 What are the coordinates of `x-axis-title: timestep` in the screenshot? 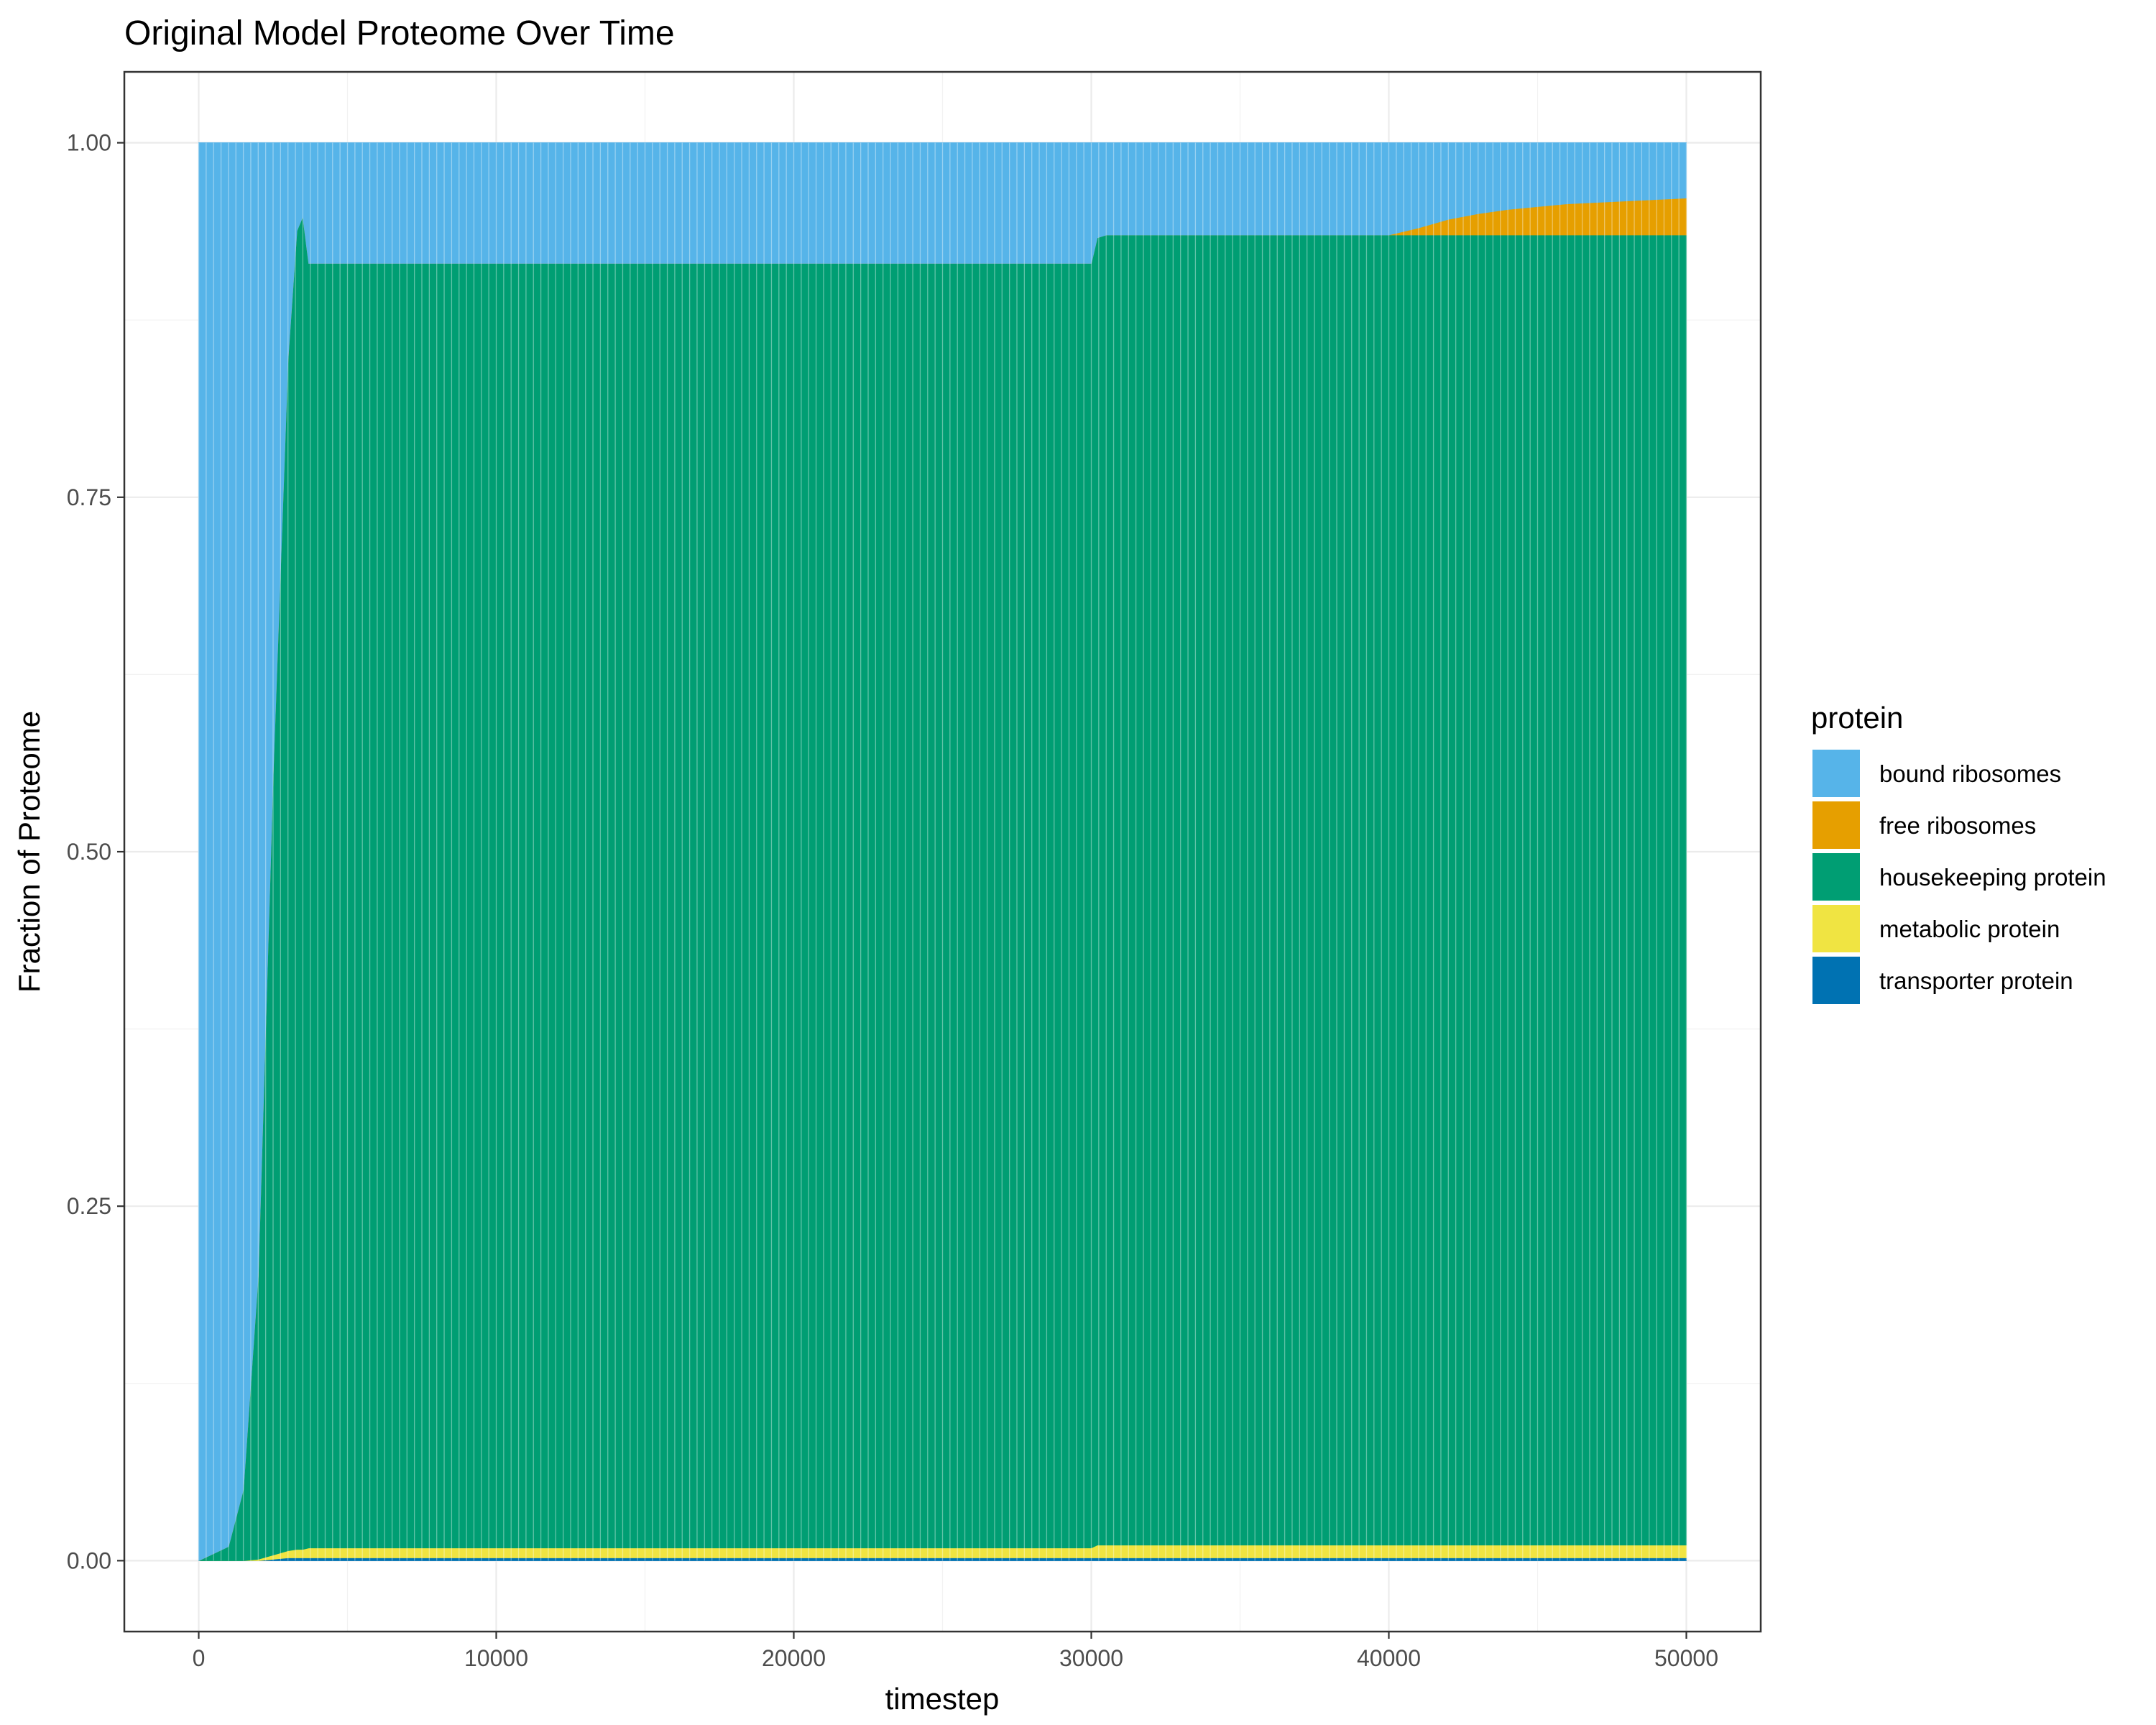 It's located at (942, 1699).